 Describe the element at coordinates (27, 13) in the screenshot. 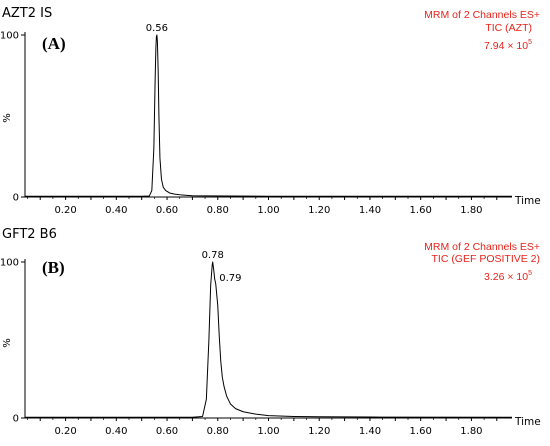

I see `sample-title: AZT2 IS` at that location.